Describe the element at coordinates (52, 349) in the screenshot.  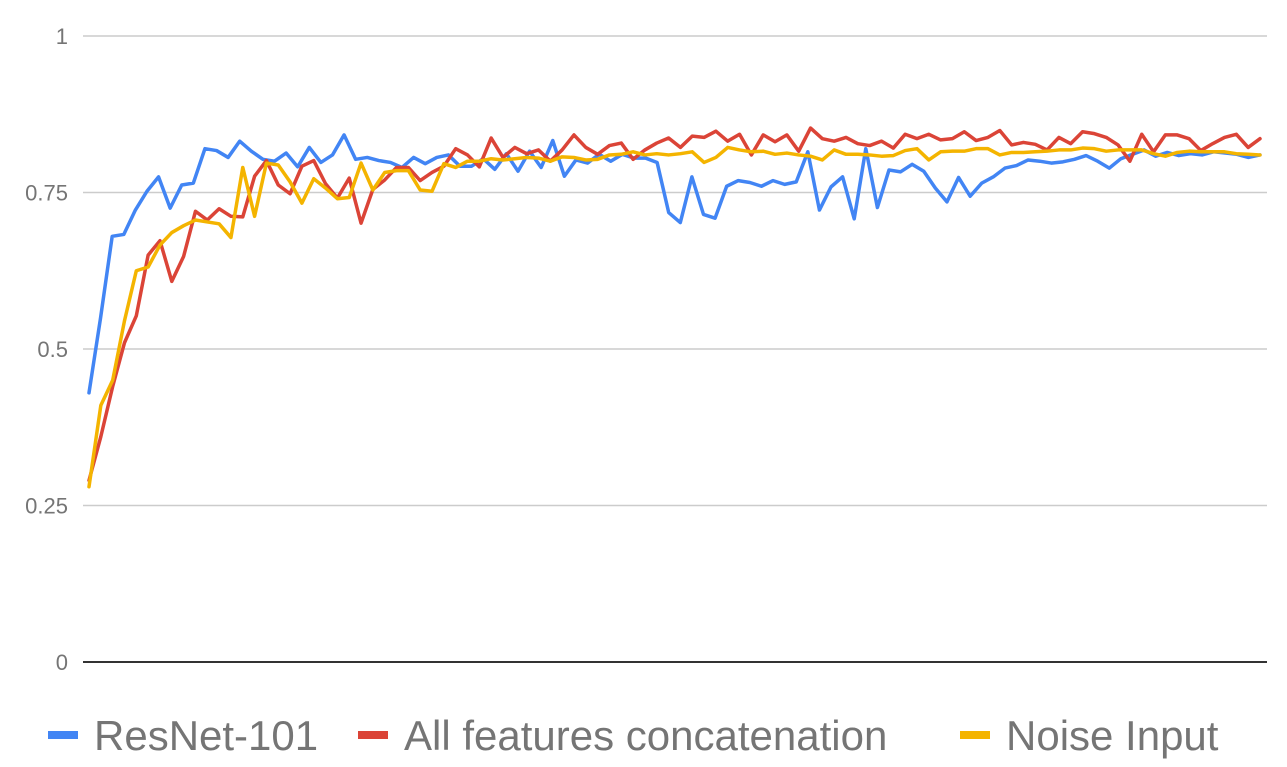
I see `y-tick-label: 0.5` at that location.